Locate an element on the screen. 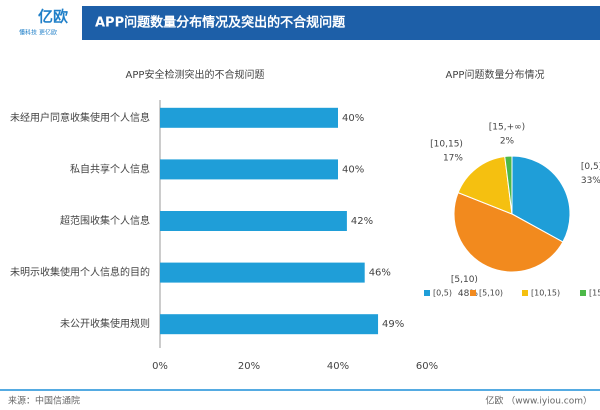  slice-category: [5,10) is located at coordinates (464, 280).